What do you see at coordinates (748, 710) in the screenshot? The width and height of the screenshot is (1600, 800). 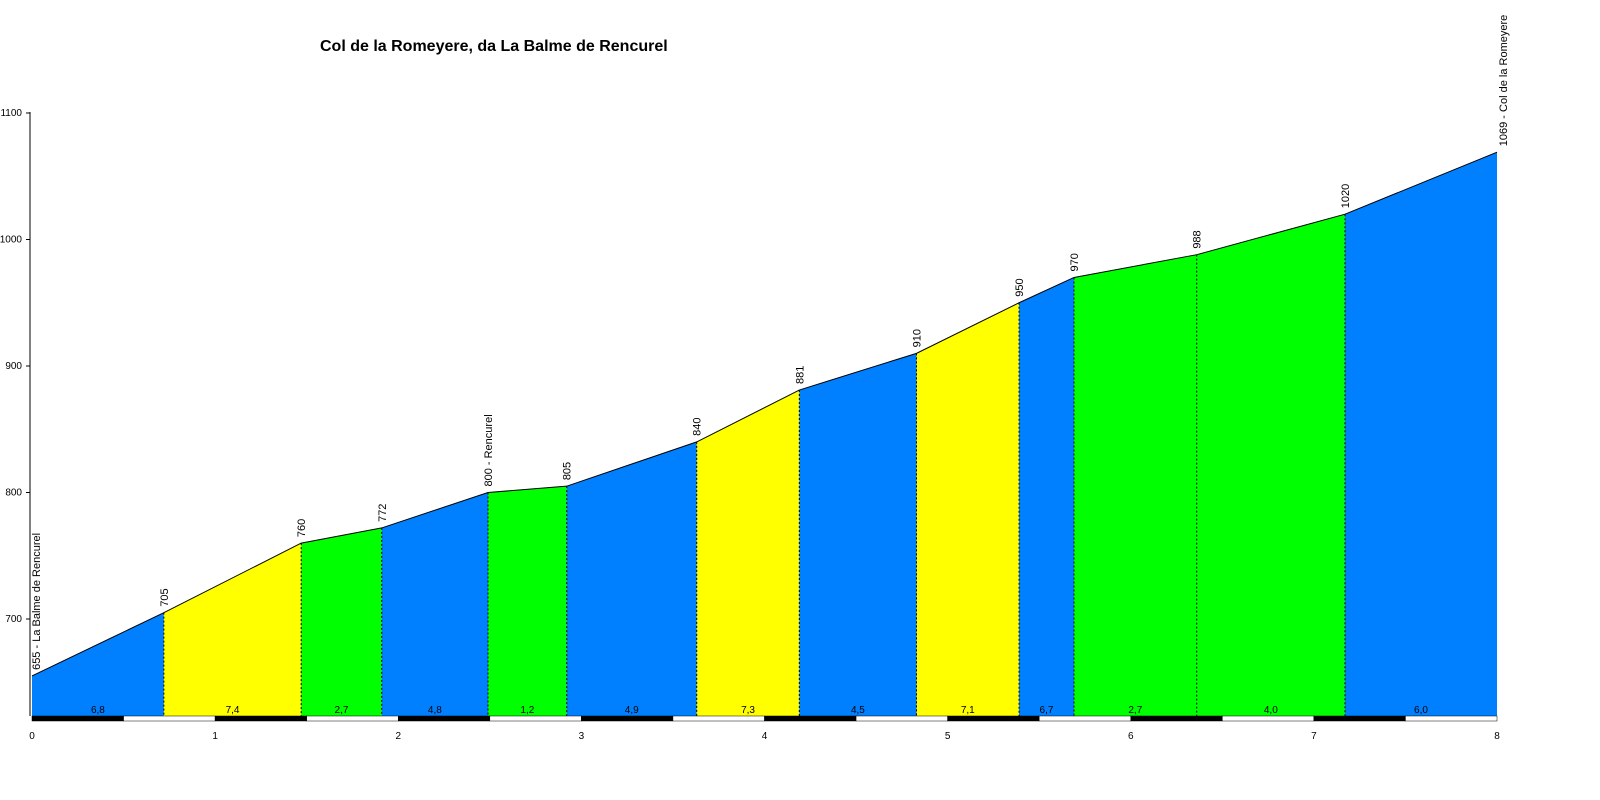 I see `grade-label: 7,3` at bounding box center [748, 710].